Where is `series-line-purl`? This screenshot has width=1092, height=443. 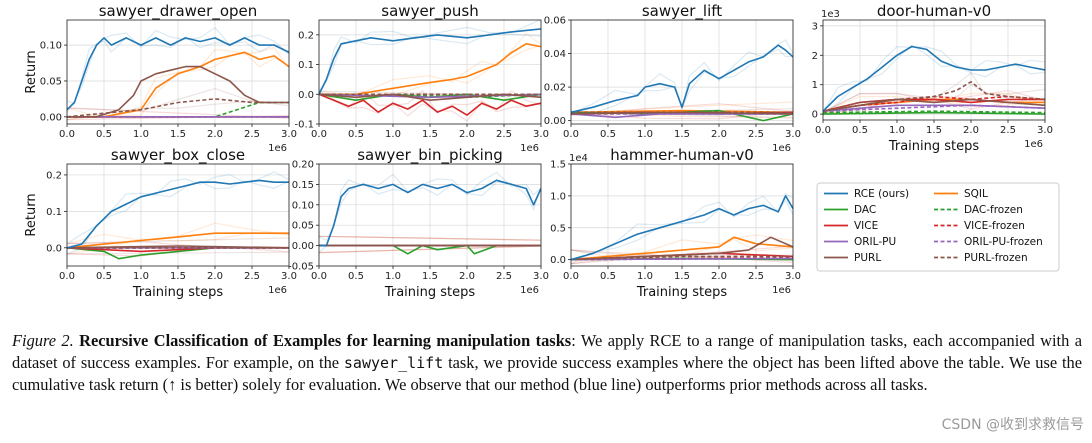 series-line-purl is located at coordinates (178, 91).